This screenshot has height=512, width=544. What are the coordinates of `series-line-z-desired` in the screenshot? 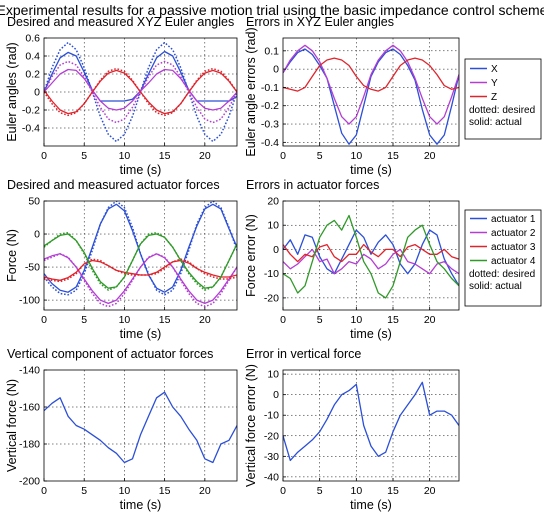 It's located at (140, 92).